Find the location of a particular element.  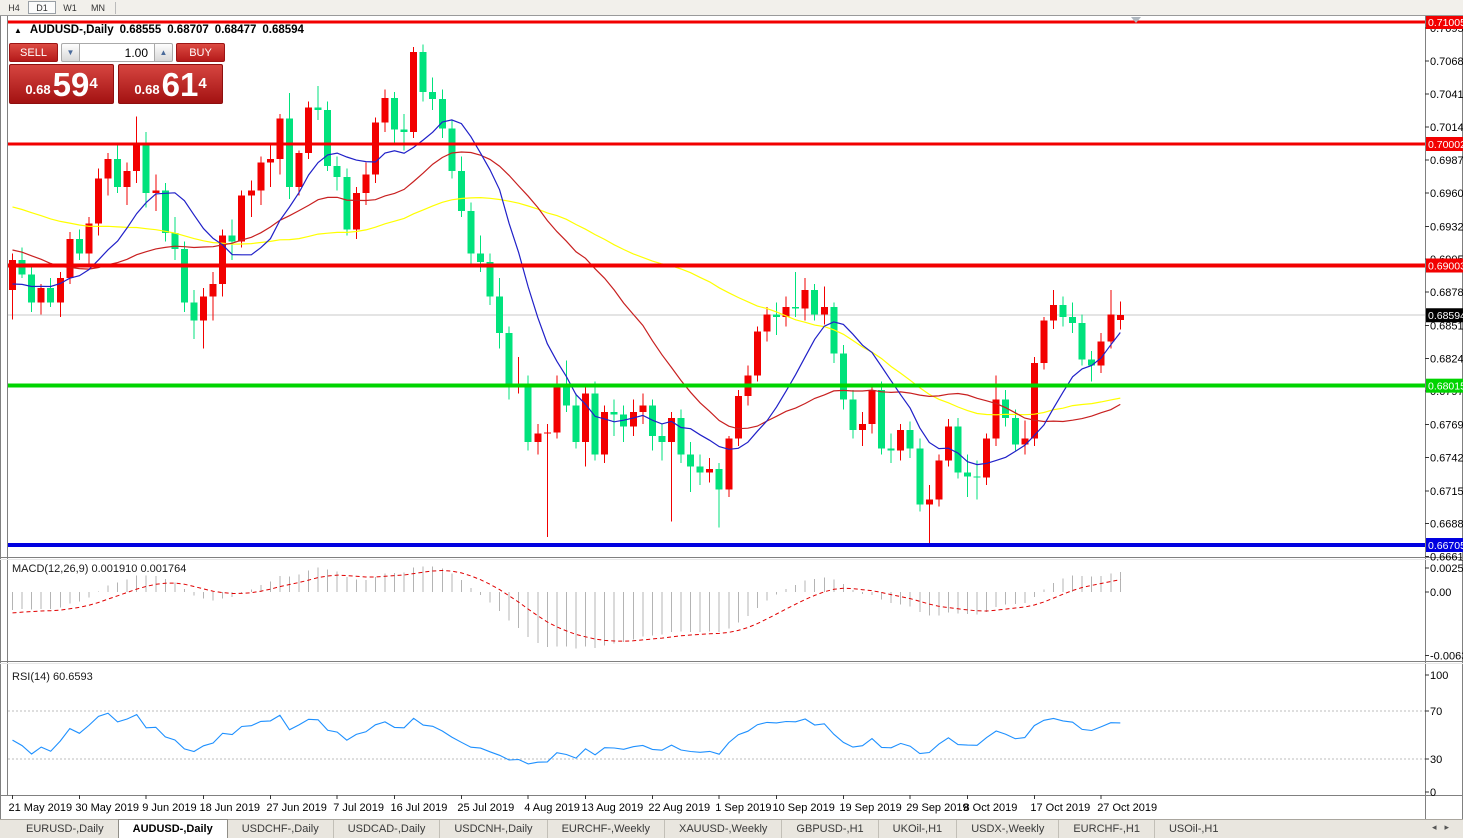

volume-input is located at coordinates (117, 52).